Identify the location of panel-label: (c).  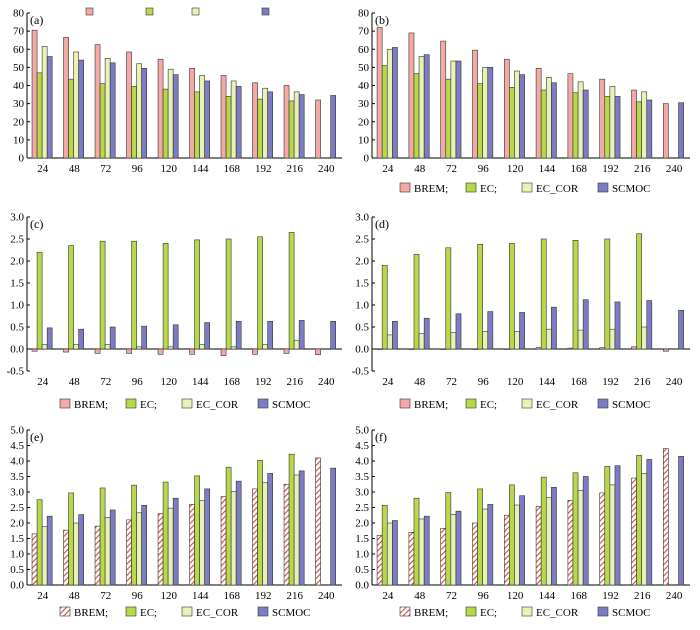
(36, 224).